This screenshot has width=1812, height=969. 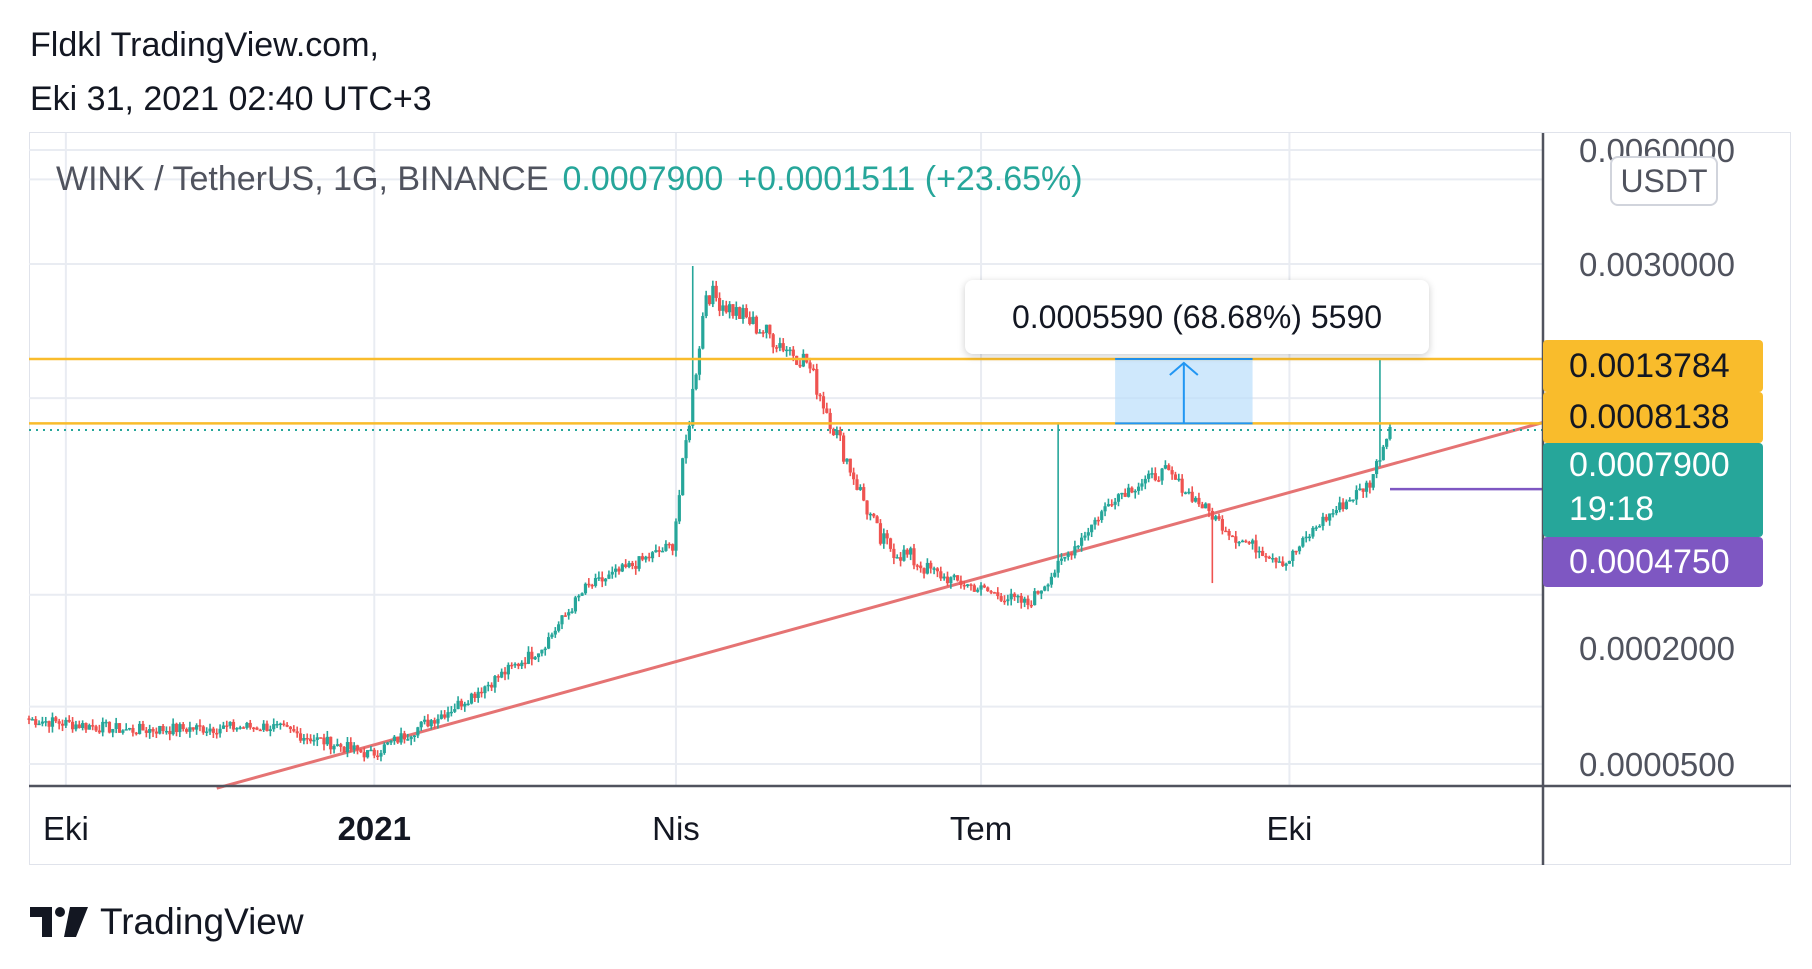 I want to click on x-tick-label: 2021, so click(x=374, y=828).